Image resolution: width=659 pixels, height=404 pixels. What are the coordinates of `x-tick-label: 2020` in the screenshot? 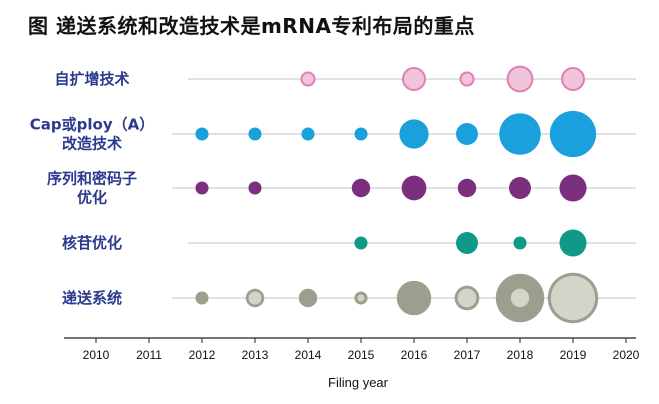 It's located at (626, 355).